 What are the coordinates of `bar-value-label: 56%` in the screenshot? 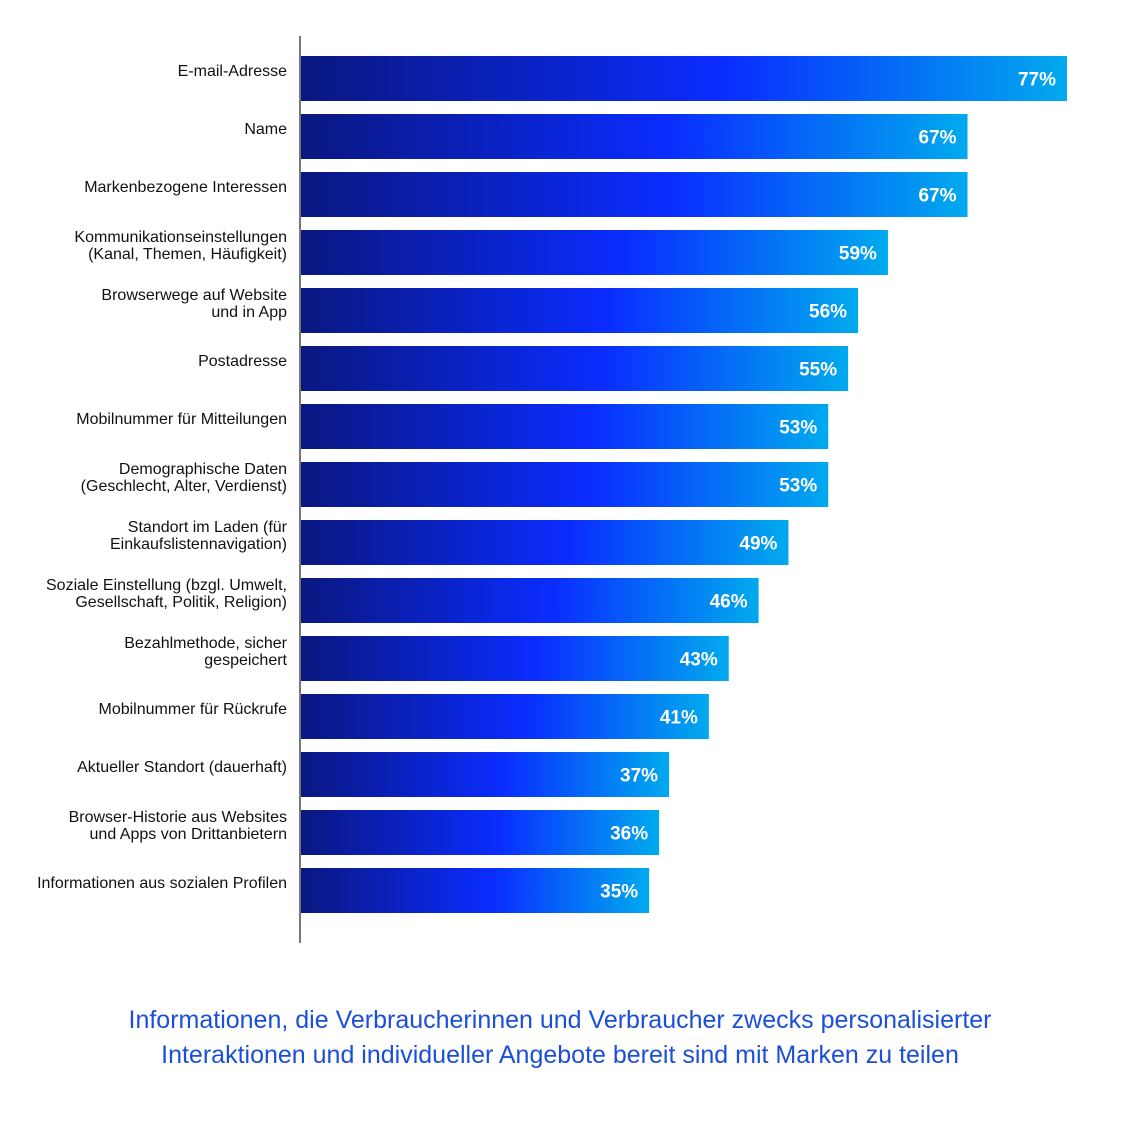 It's located at (828, 312).